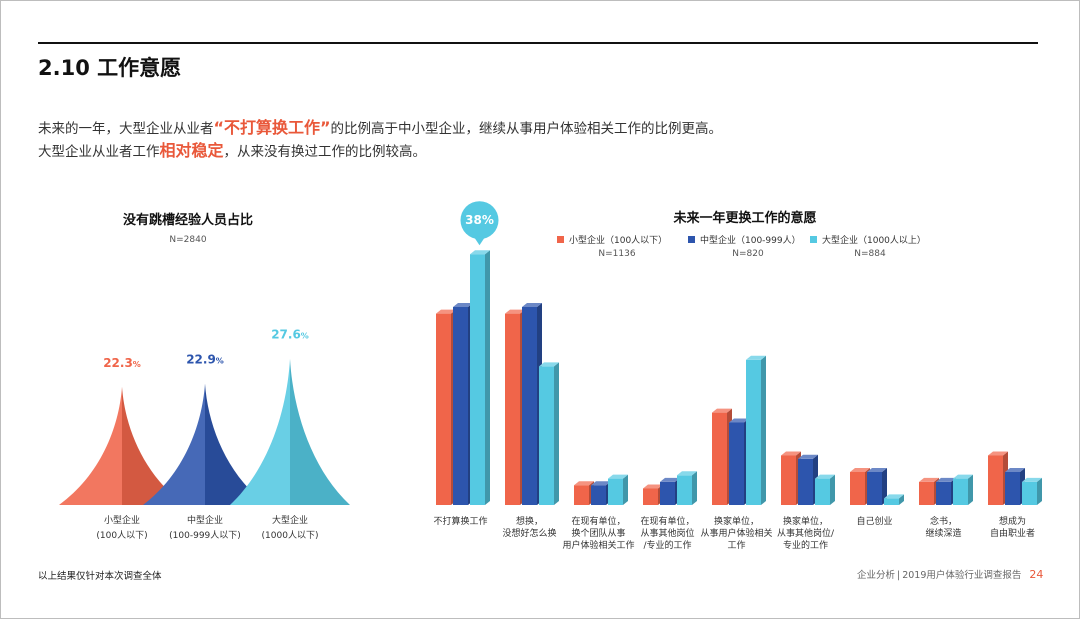  Describe the element at coordinates (460, 521) in the screenshot. I see `bar-category-label: 不打算换工作` at that location.